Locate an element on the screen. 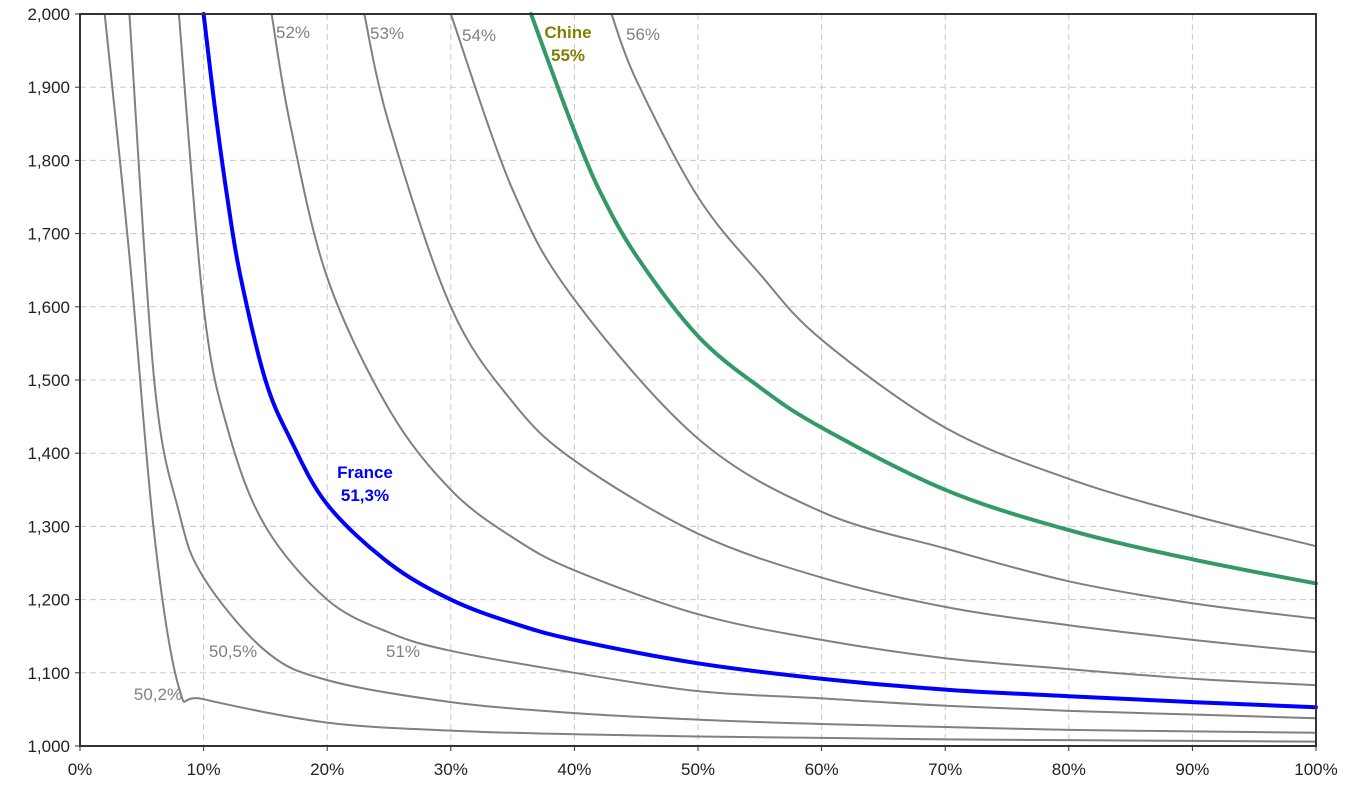  x-tick-label: 100% is located at coordinates (1315, 769).